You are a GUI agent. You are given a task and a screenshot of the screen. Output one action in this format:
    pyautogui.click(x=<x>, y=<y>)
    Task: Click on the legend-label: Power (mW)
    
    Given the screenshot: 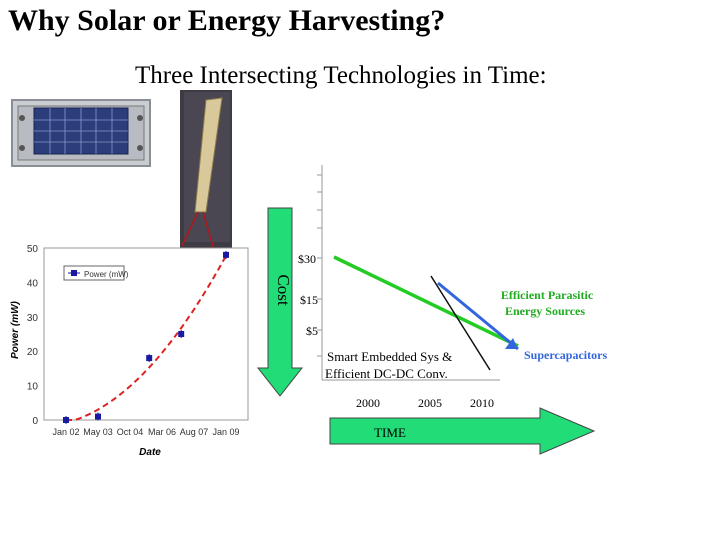 What is the action you would take?
    pyautogui.click(x=106, y=274)
    